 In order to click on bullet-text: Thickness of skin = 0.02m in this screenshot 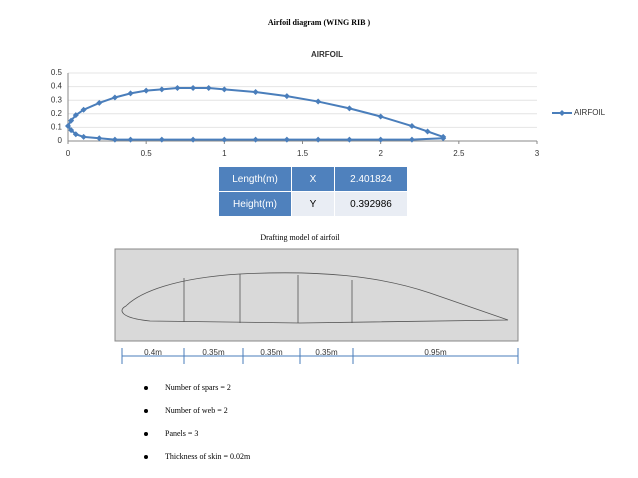, I will do `click(208, 456)`.